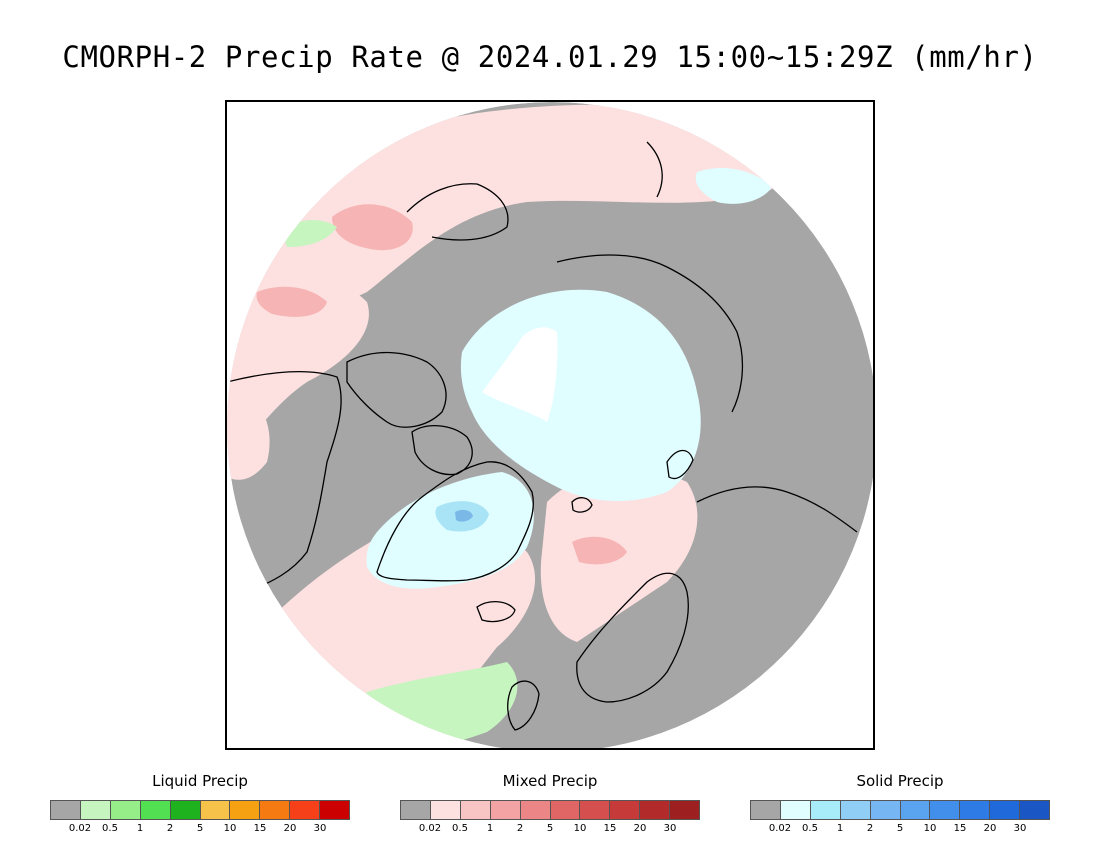  Describe the element at coordinates (520, 374) in the screenshot. I see `pole-gap` at that location.